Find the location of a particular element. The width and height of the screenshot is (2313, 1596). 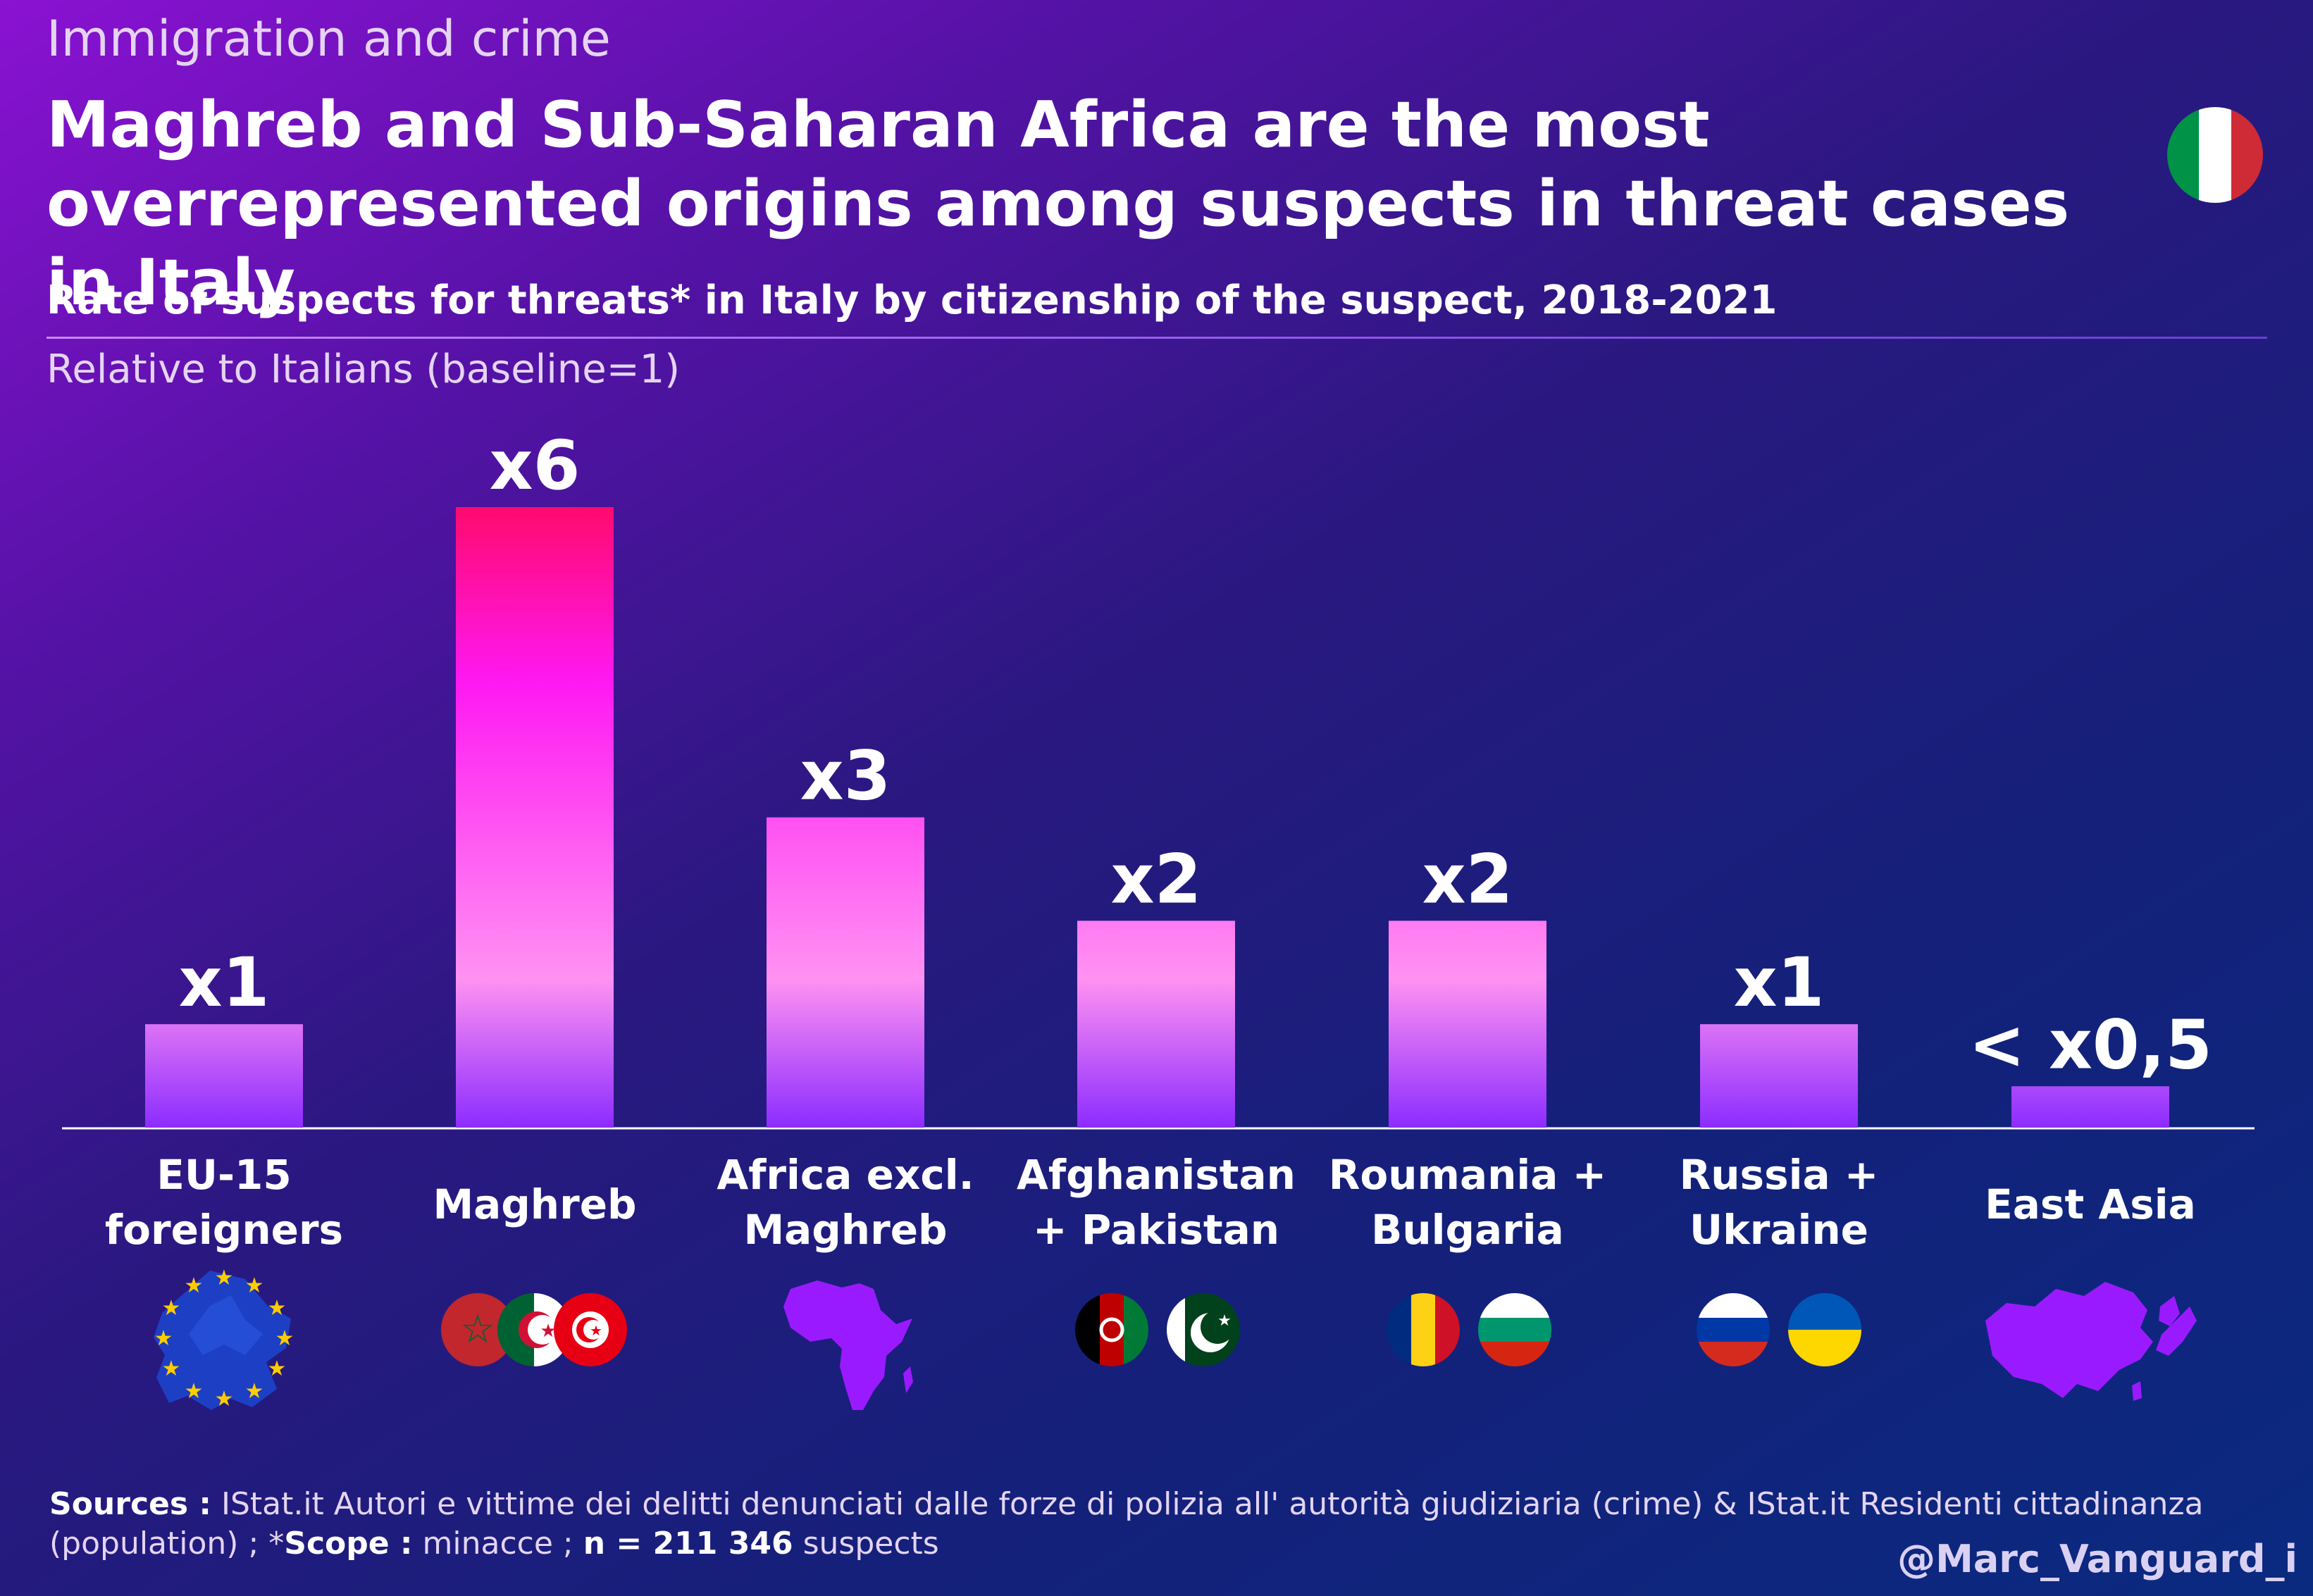

tunisia-flag-icon: ★ is located at coordinates (591, 1329).